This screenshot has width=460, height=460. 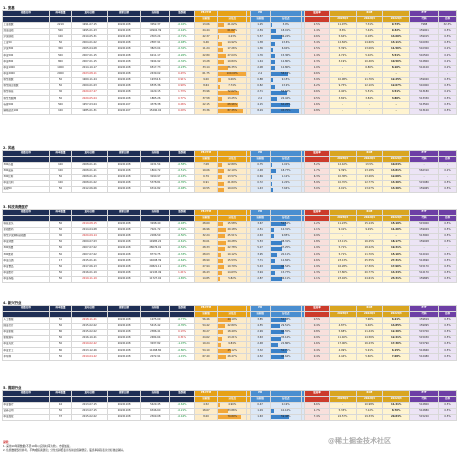 What do you see at coordinates (424, 279) in the screenshot?
I see `cell-etf-code: 159865` at bounding box center [424, 279].